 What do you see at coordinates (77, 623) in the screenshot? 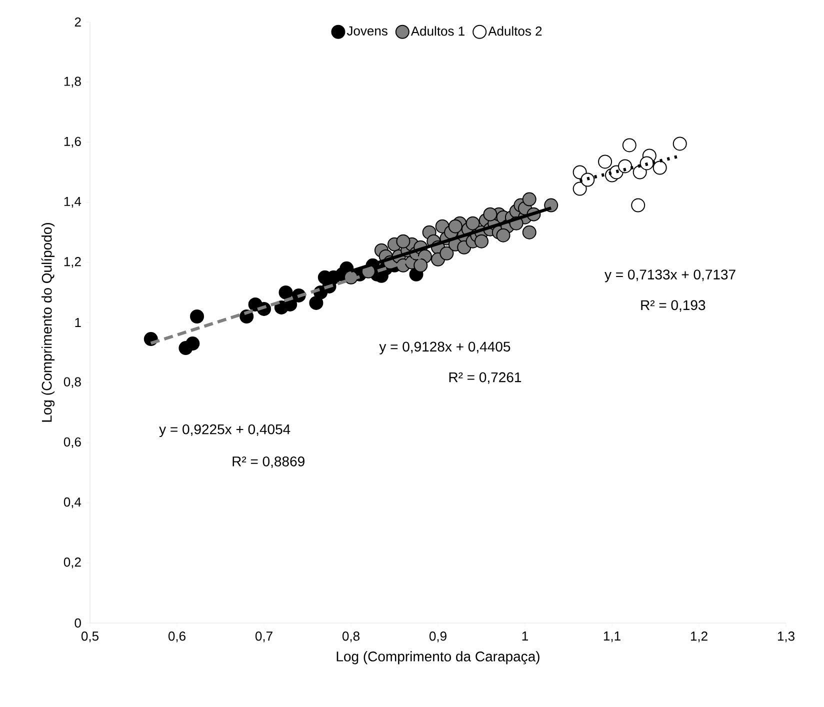
I see `y-tick-label: 0` at bounding box center [77, 623].